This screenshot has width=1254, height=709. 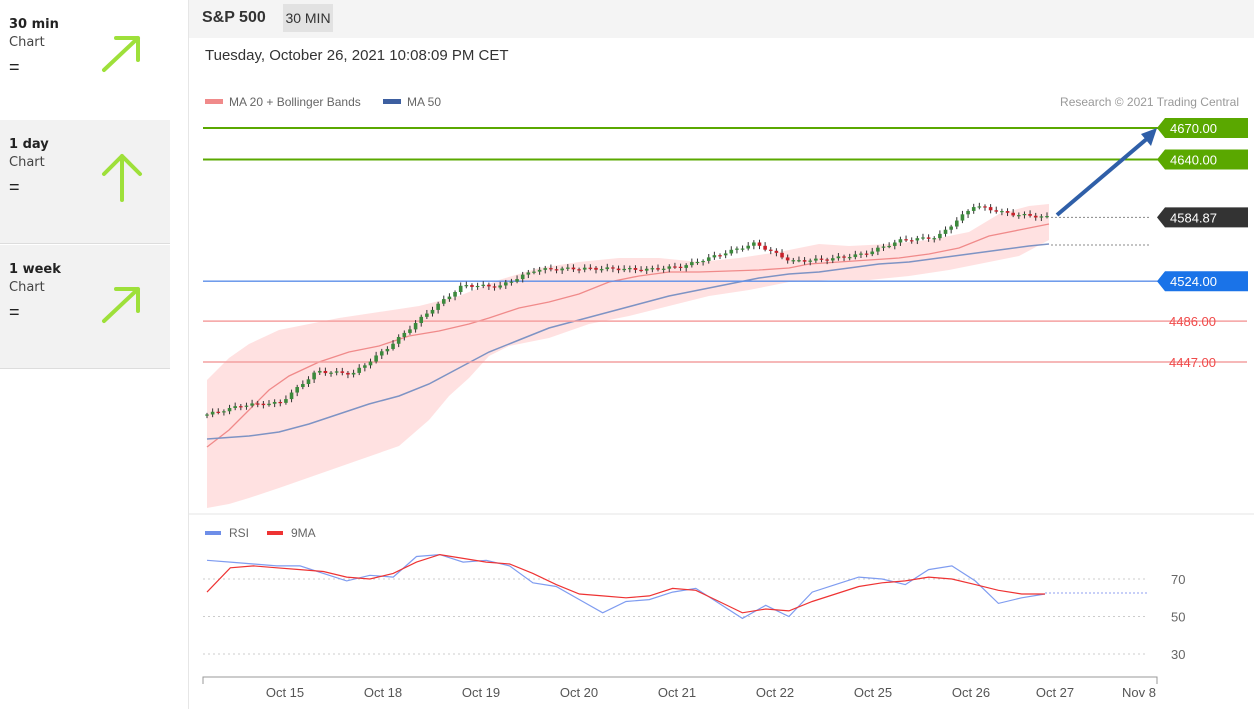 What do you see at coordinates (1193, 128) in the screenshot?
I see `level-label: 4670.00` at bounding box center [1193, 128].